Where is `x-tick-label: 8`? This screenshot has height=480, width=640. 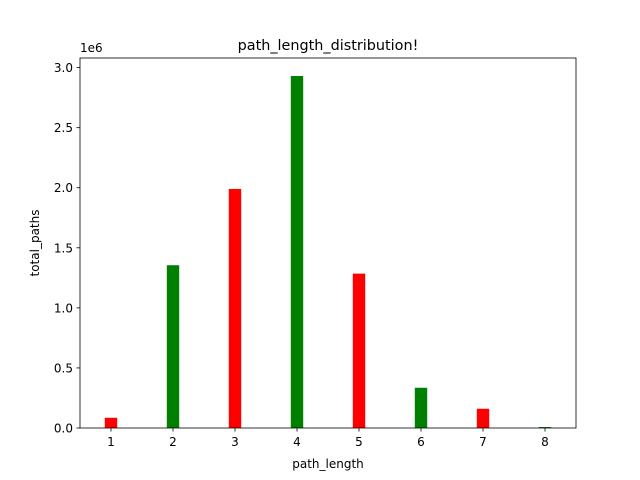 x-tick-label: 8 is located at coordinates (545, 442).